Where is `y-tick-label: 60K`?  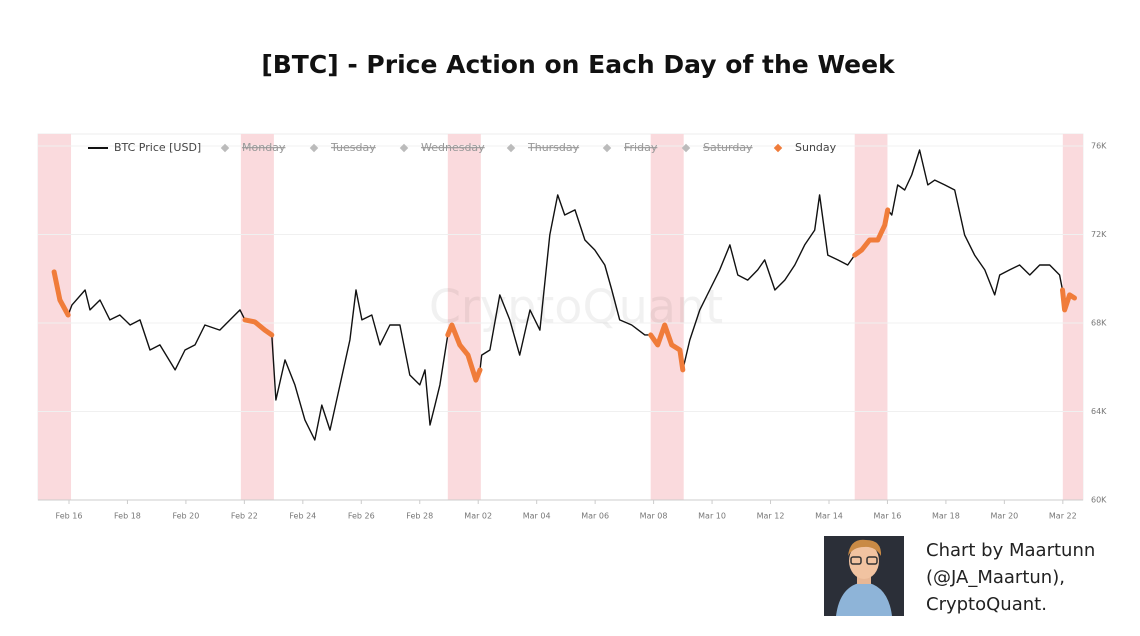
y-tick-label: 60K is located at coordinates (1099, 500).